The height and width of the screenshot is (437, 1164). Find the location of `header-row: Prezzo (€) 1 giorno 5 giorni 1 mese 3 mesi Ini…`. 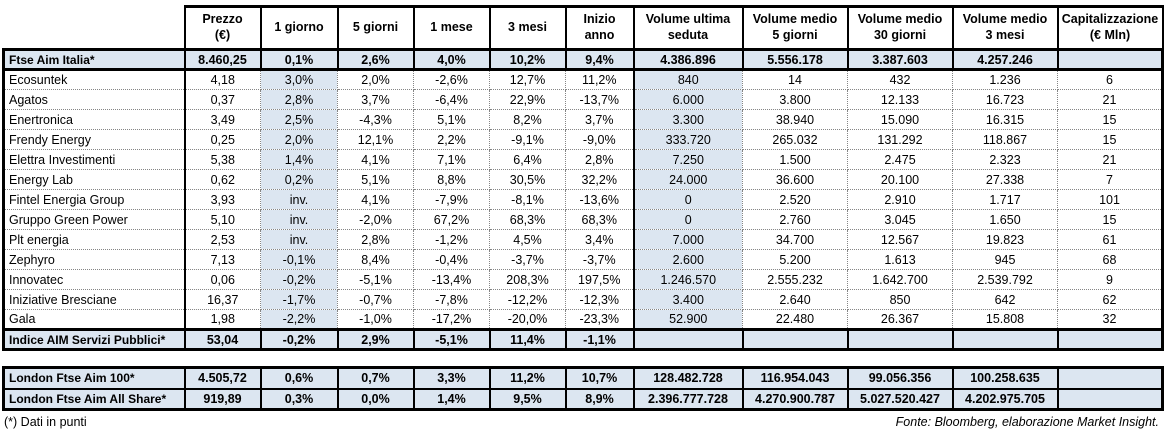

header-row: Prezzo (€) 1 giorno 5 giorni 1 mese 3 mesi Ini… is located at coordinates (584, 28).